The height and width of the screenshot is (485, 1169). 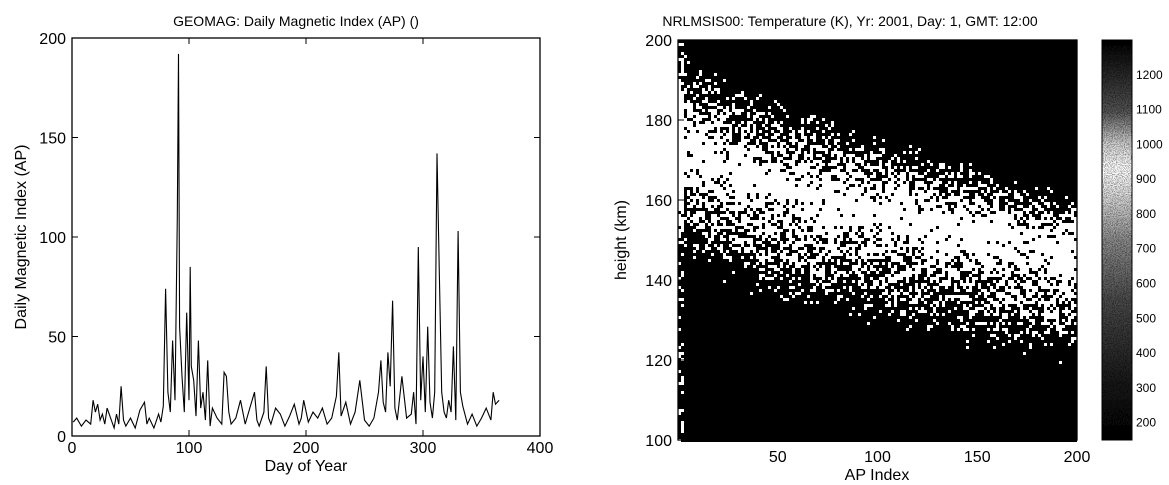 I want to click on geomag-xtick-label: 0, so click(x=72, y=448).